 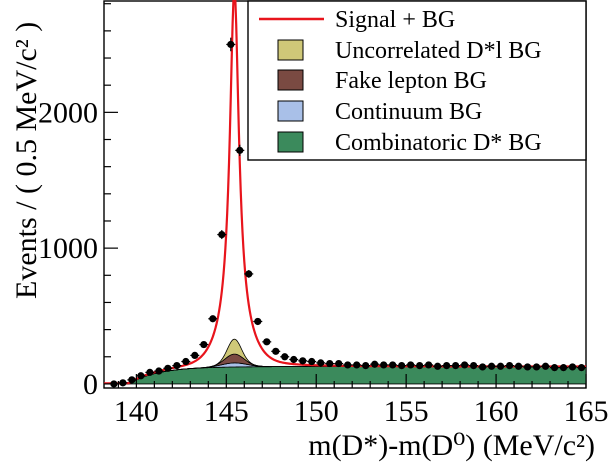 What do you see at coordinates (136, 411) in the screenshot?
I see `x-tick-label: 140` at bounding box center [136, 411].